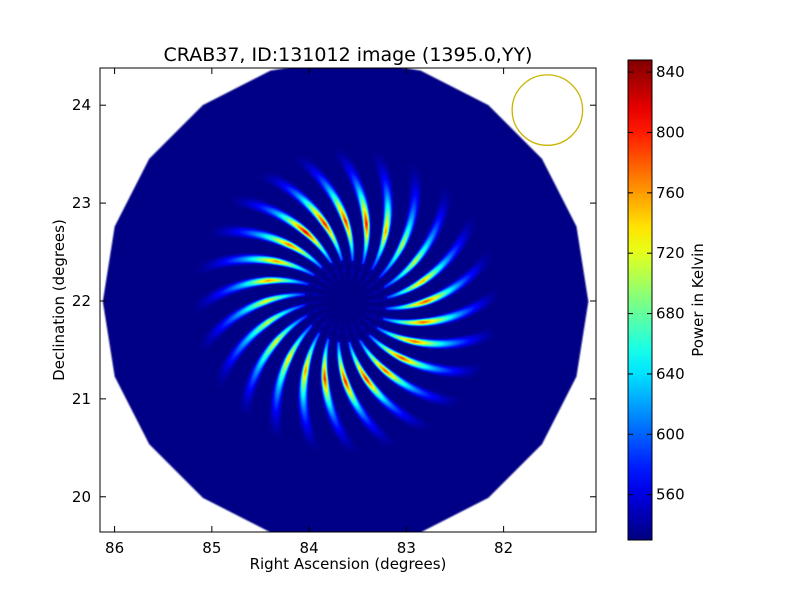 This screenshot has width=800, height=600. What do you see at coordinates (698, 300) in the screenshot?
I see `colorbar-label: Power in Kelvin` at bounding box center [698, 300].